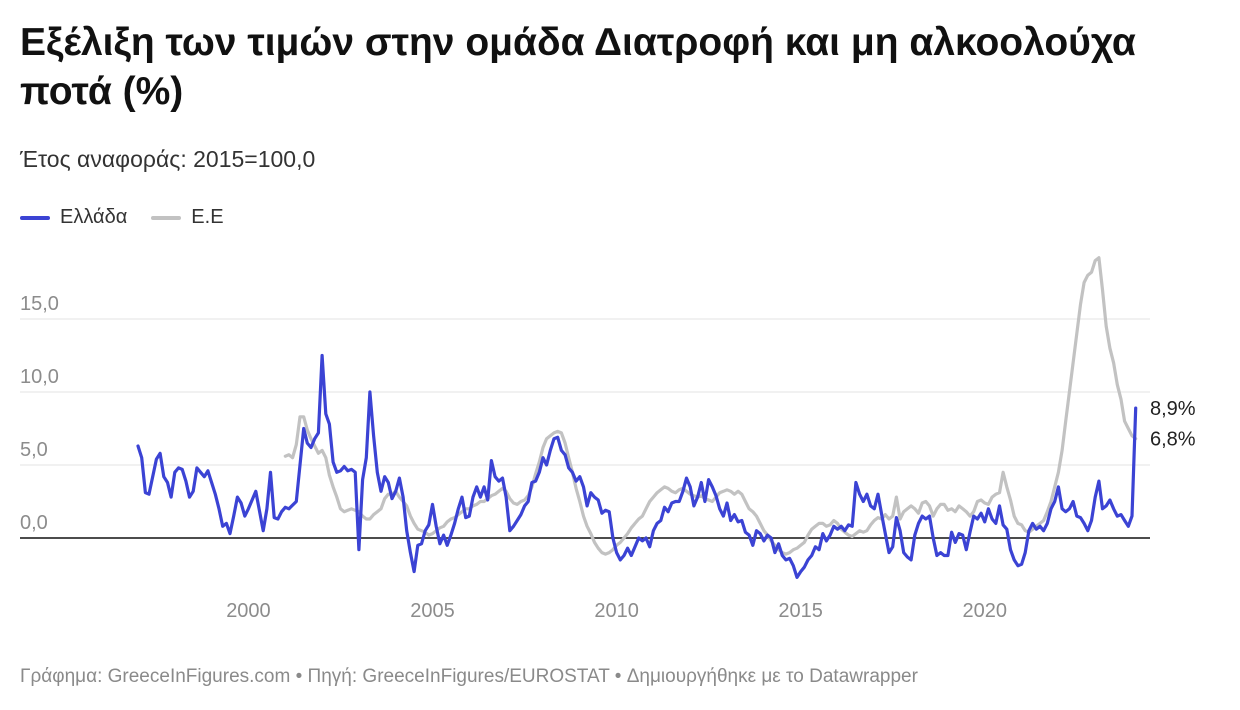 This screenshot has width=1240, height=710. Describe the element at coordinates (187, 217) in the screenshot. I see `legend-item-eu: Ε.Ε` at that location.